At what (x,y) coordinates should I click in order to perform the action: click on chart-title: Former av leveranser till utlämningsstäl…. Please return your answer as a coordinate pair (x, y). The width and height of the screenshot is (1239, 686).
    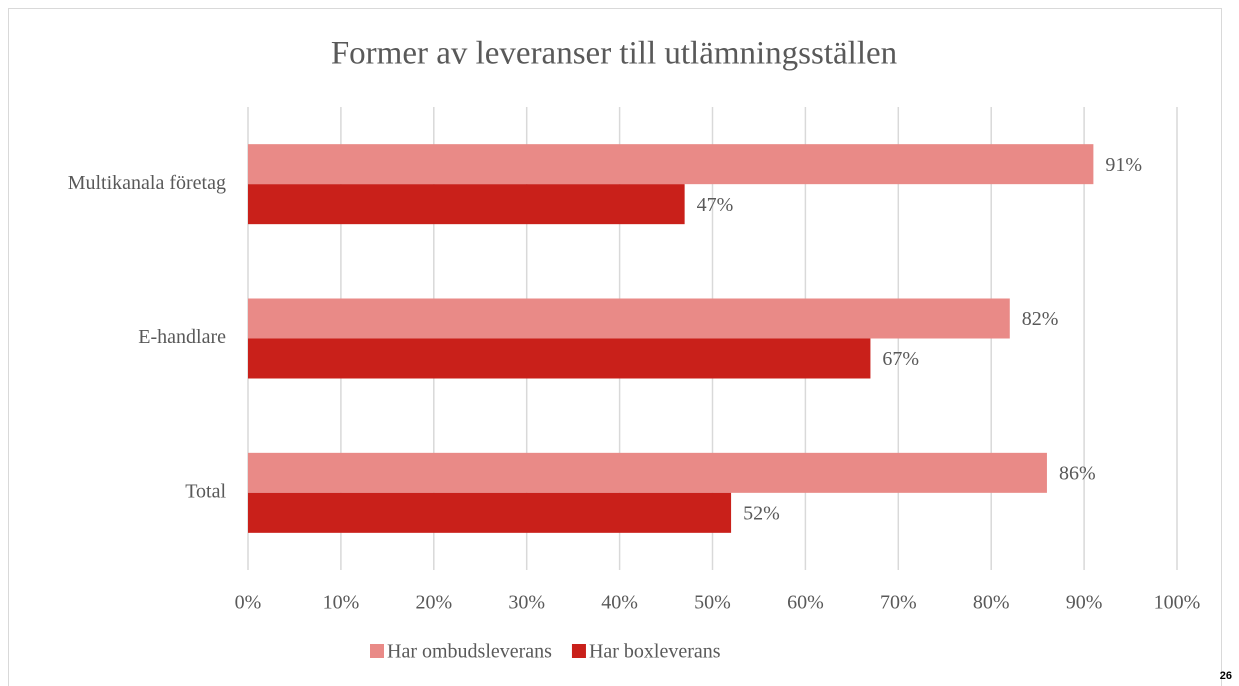
    Looking at the image, I should click on (614, 54).